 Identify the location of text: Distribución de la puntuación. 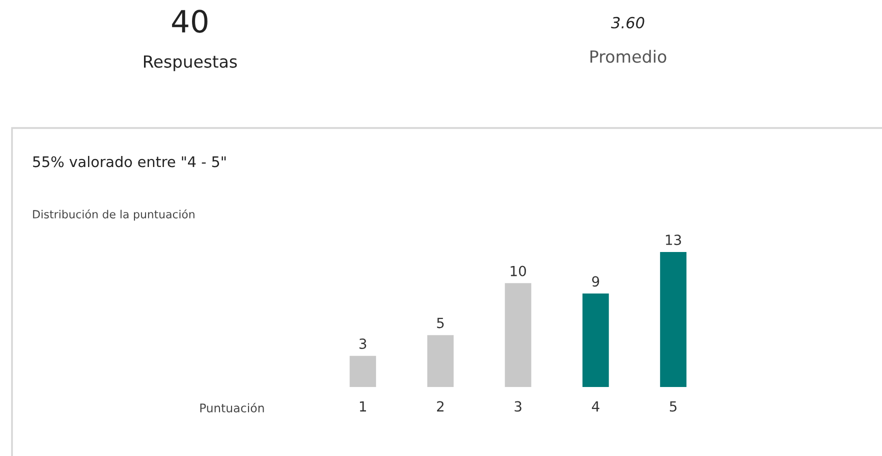
(113, 215).